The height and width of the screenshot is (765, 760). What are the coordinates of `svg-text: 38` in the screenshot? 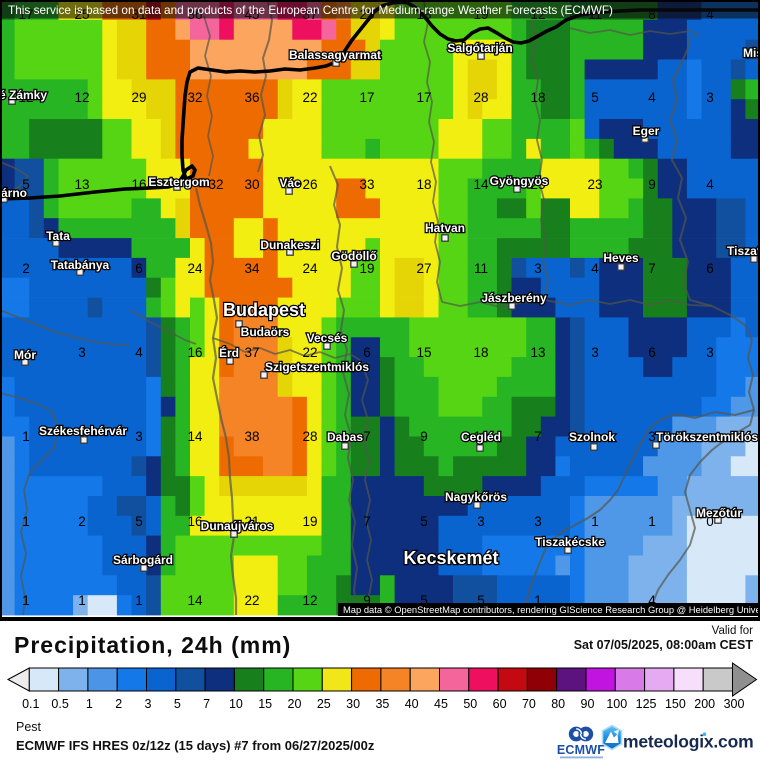 It's located at (251, 436).